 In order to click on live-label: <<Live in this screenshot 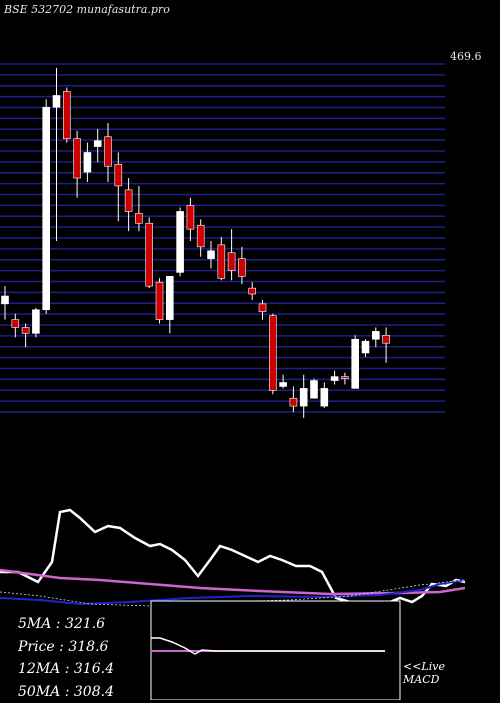, I will do `click(424, 666)`.